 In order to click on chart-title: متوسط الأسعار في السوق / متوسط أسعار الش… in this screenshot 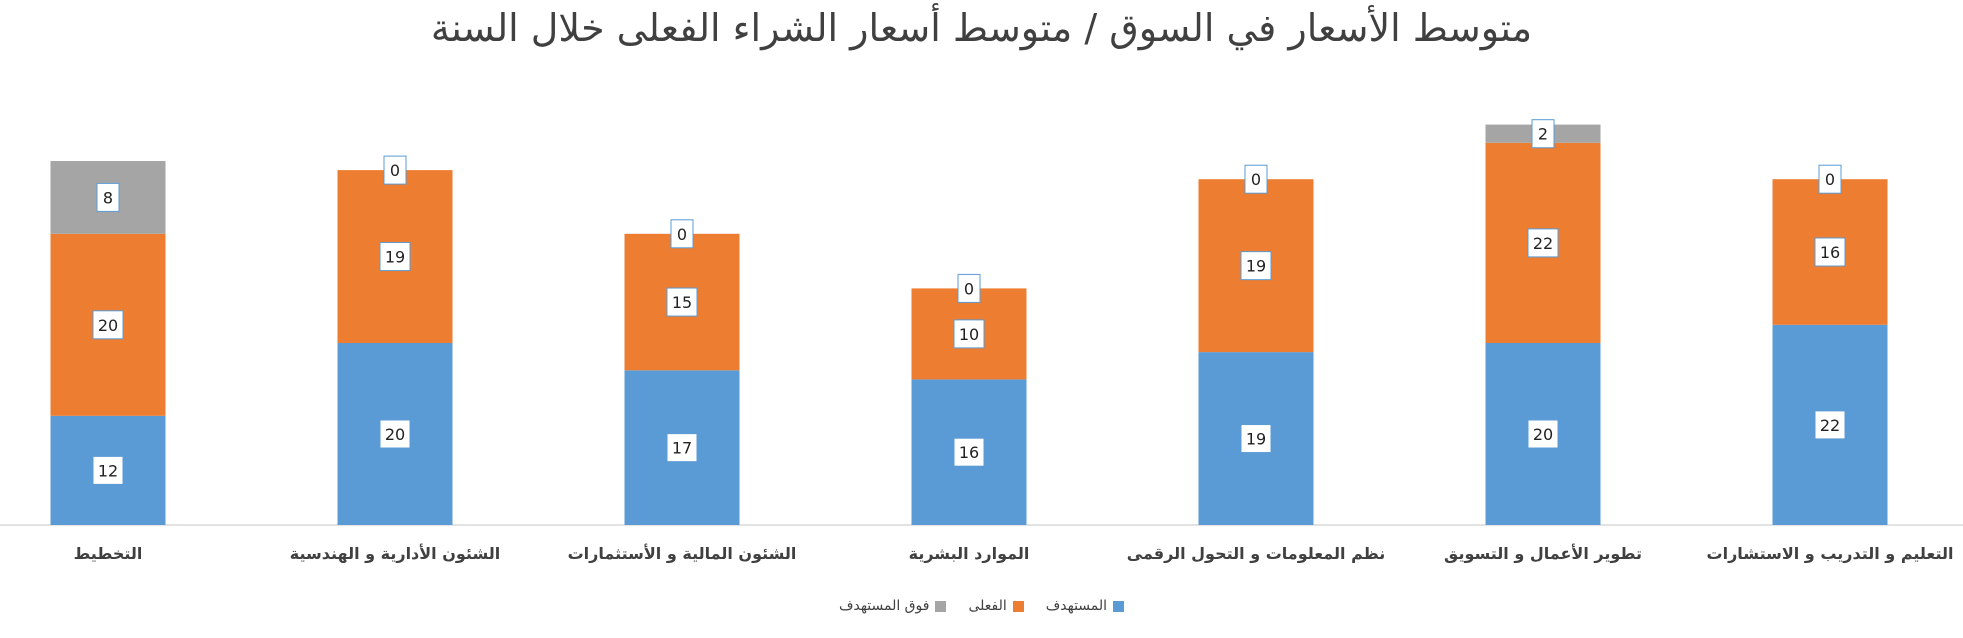, I will do `click(981, 28)`.